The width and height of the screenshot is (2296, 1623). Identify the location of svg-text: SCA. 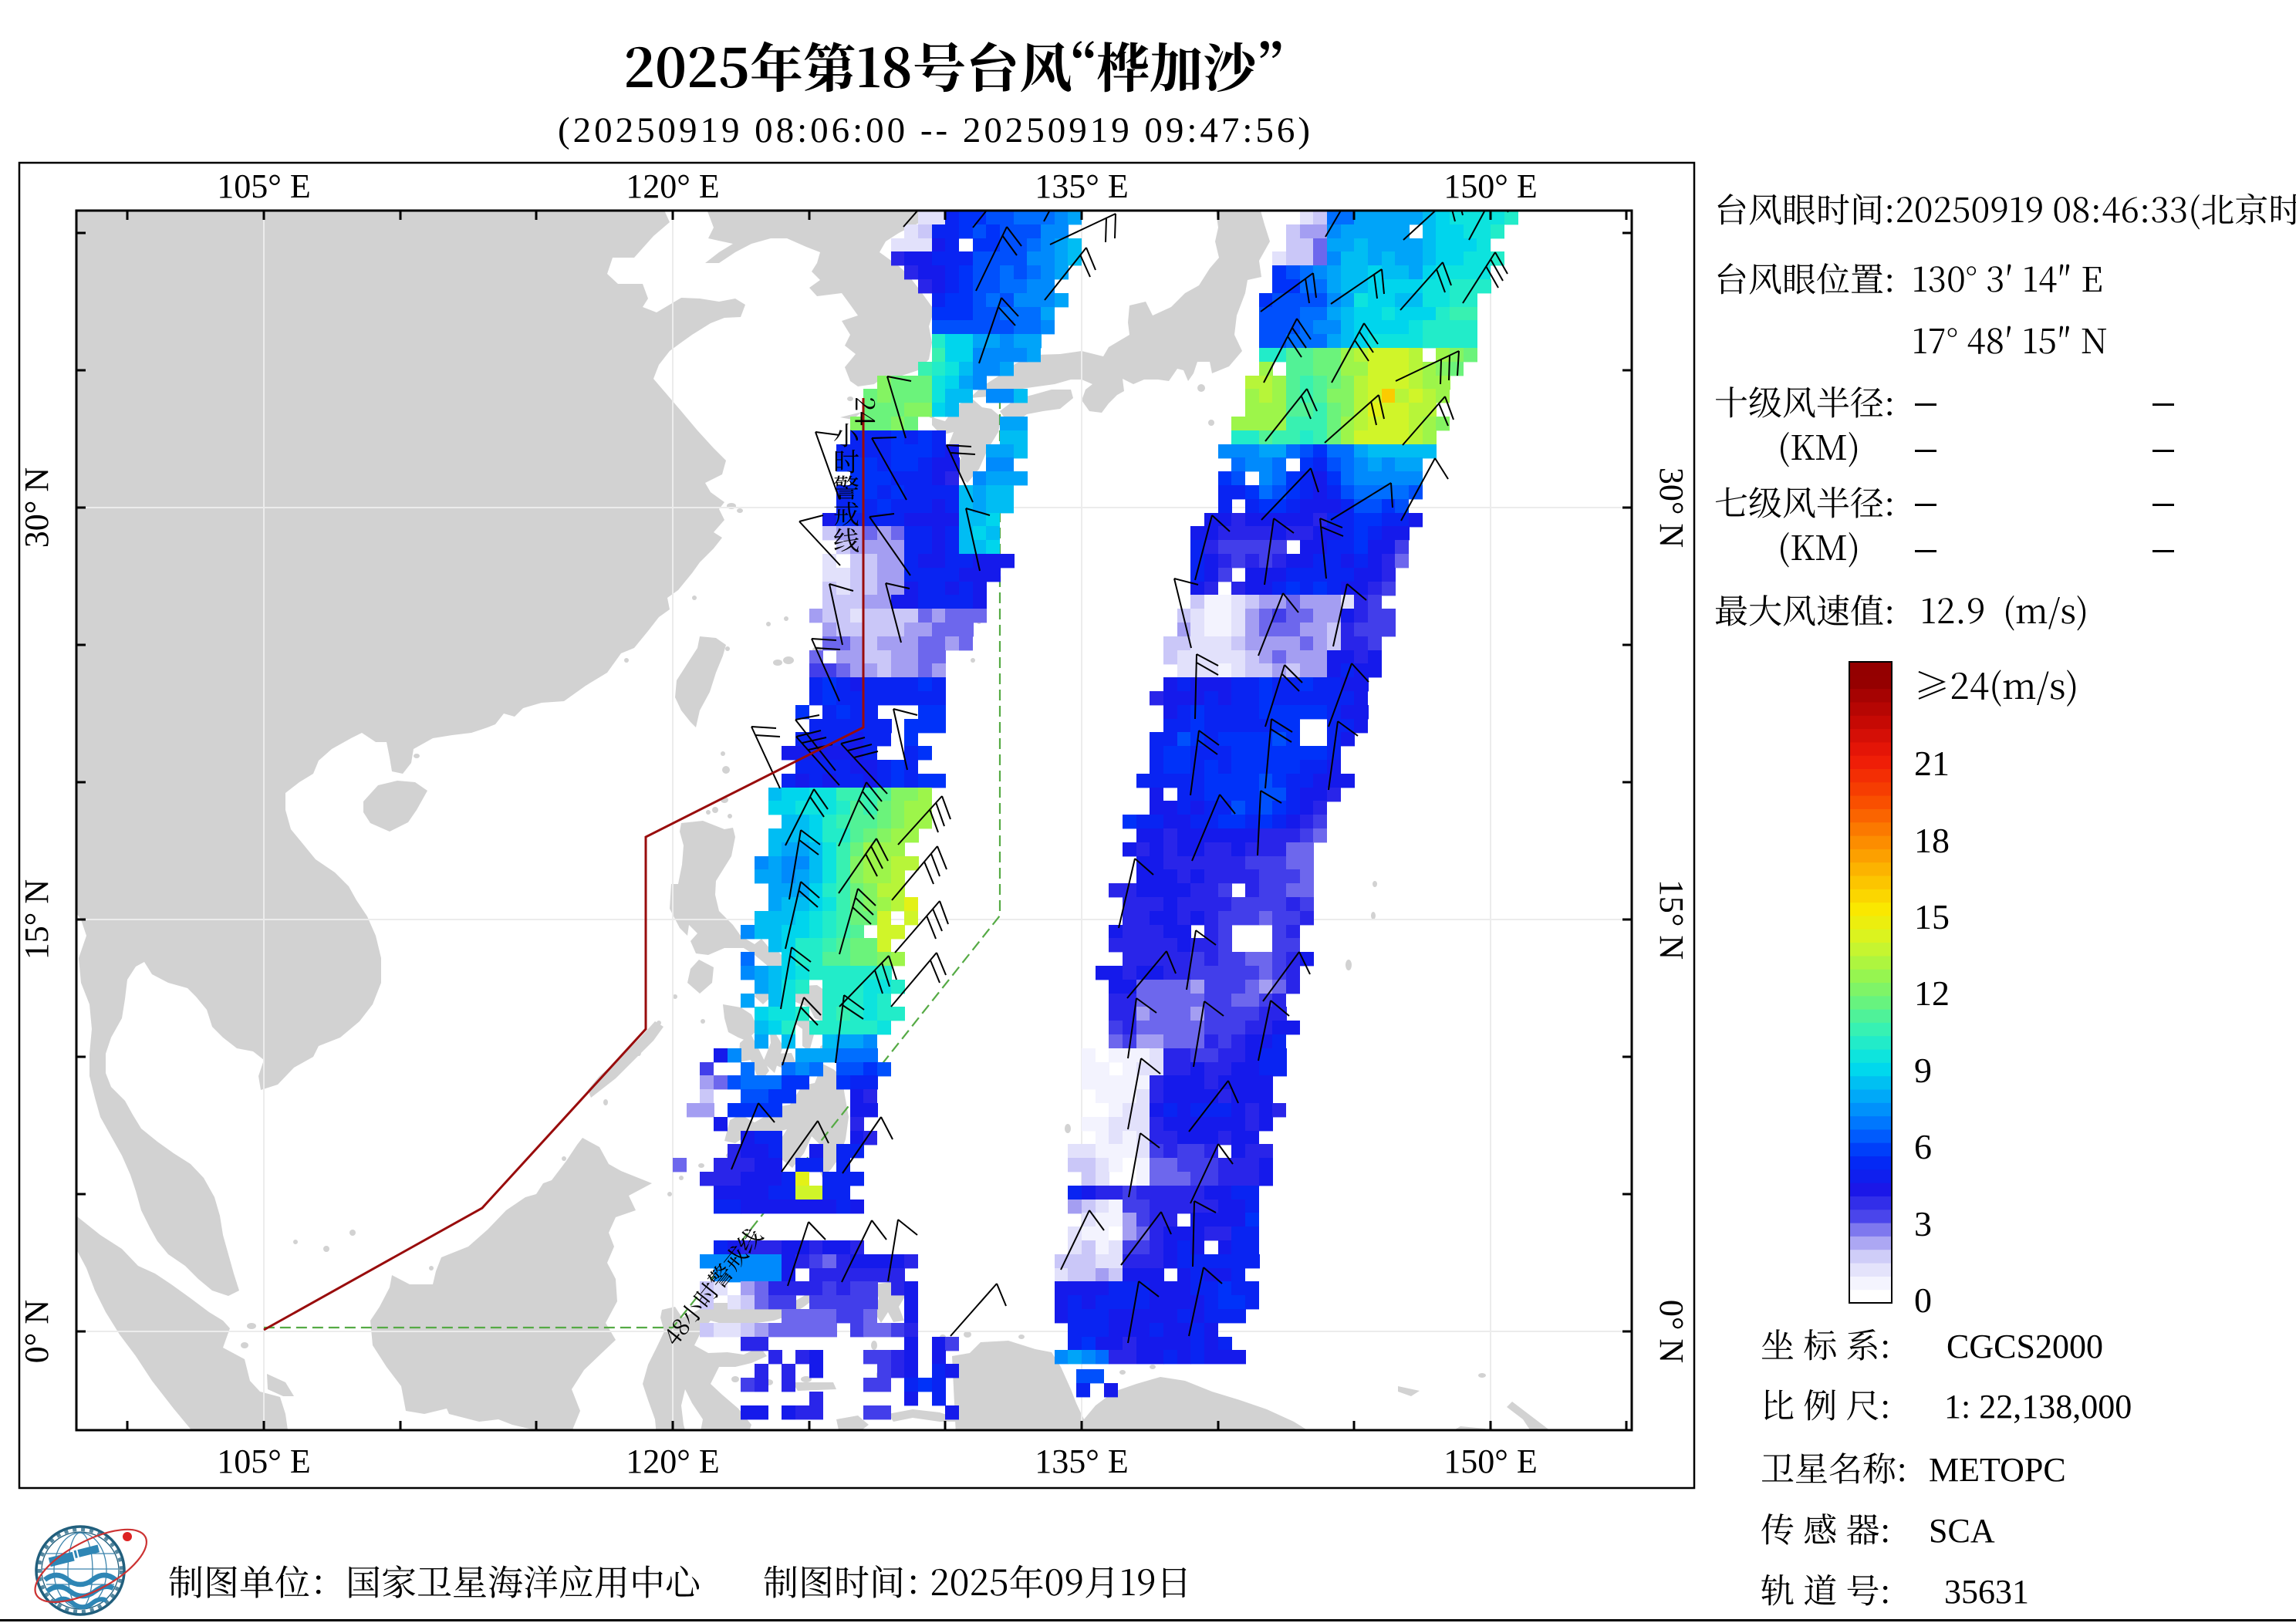
(1962, 1531).